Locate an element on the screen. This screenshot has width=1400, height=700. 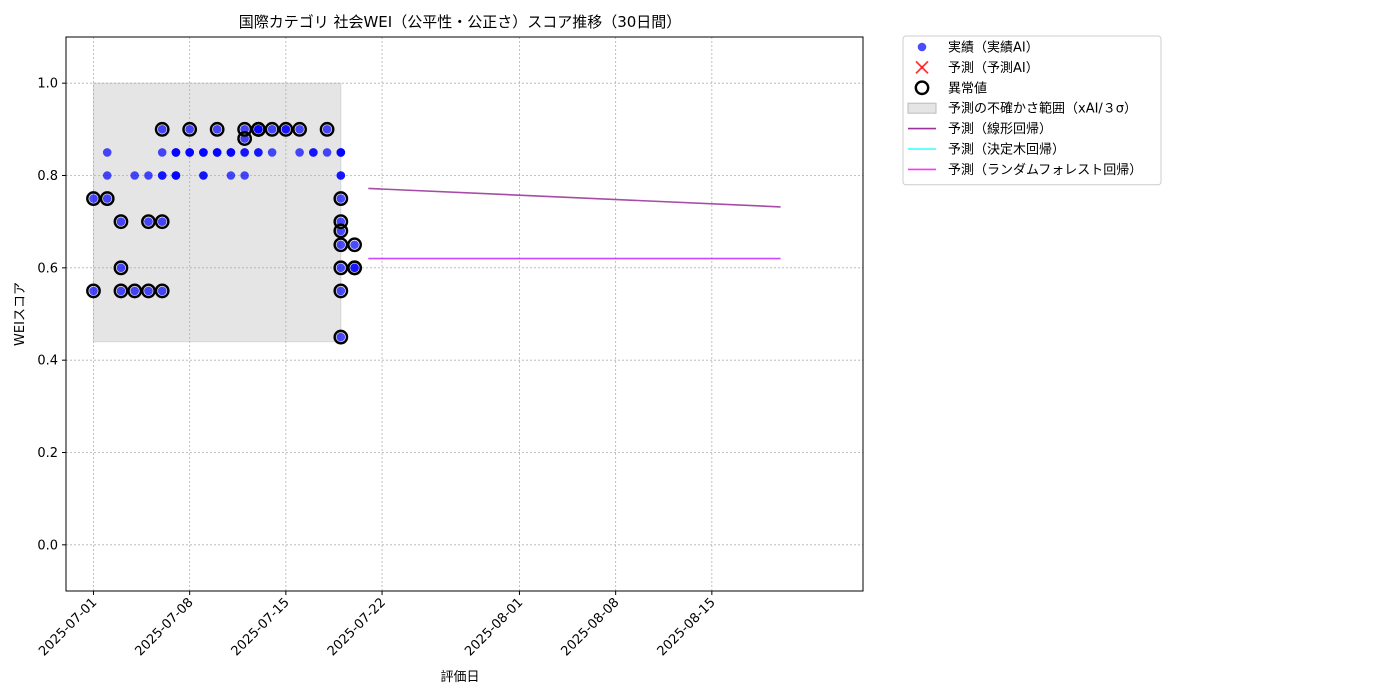
legend-label: 予測の不確かさ範囲（xAI/３σ） is located at coordinates (1042, 109).